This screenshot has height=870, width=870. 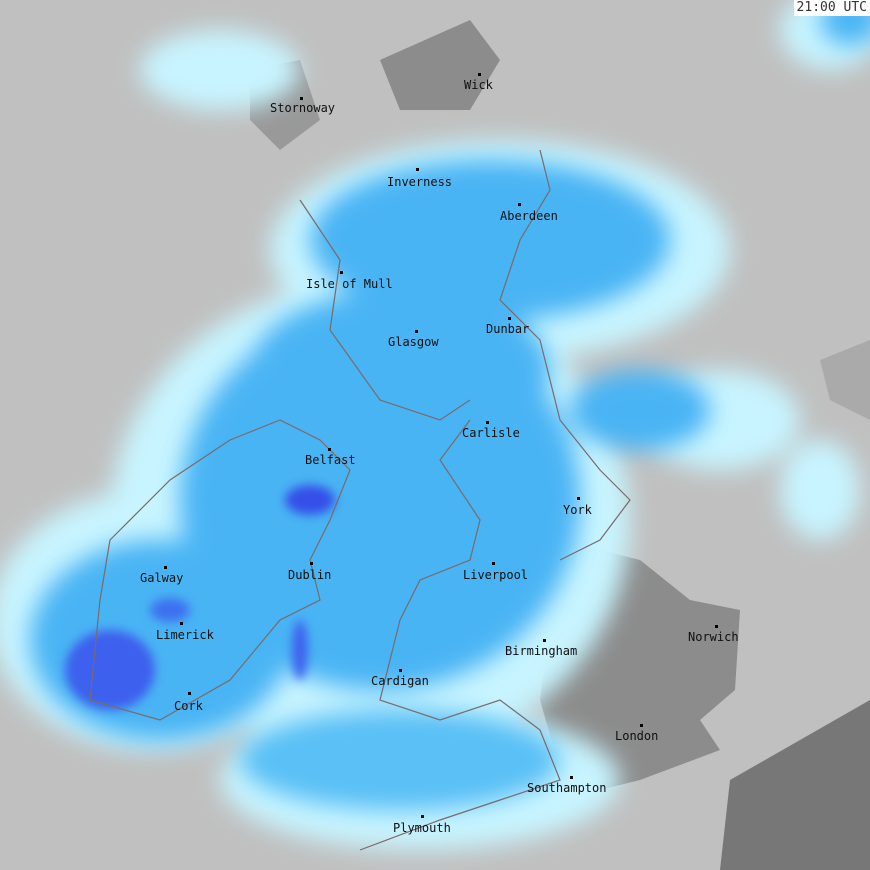 I want to click on city-label-inverness: Inverness, so click(x=420, y=182).